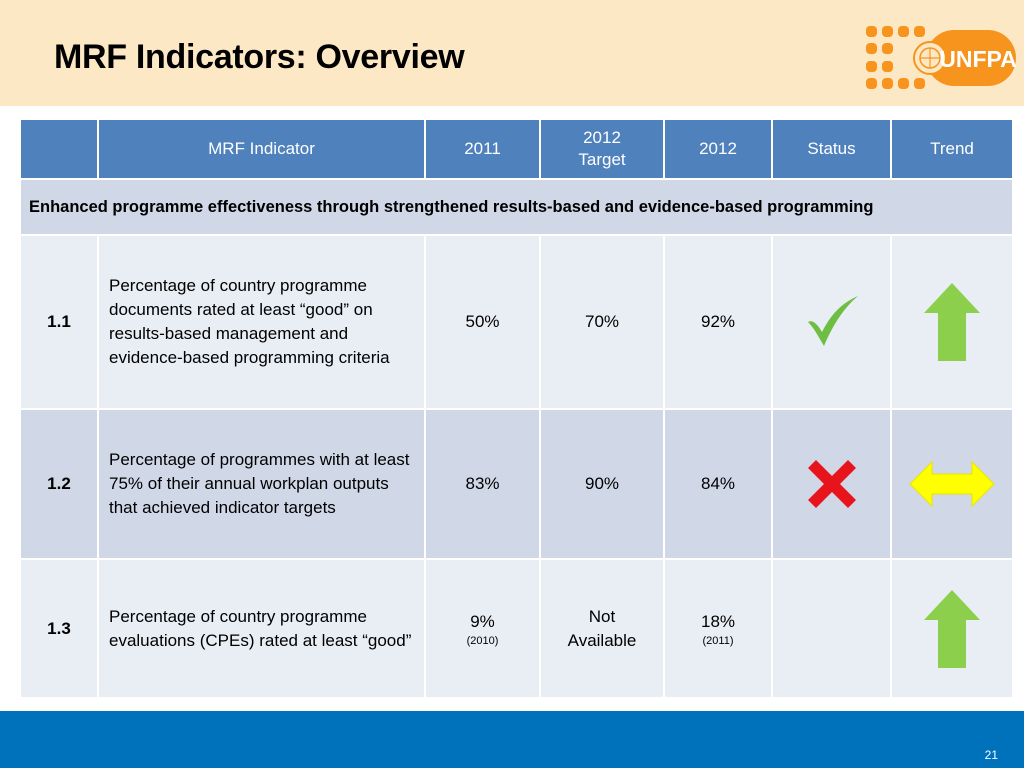  I want to click on value-2011-text: 83%, so click(482, 483).